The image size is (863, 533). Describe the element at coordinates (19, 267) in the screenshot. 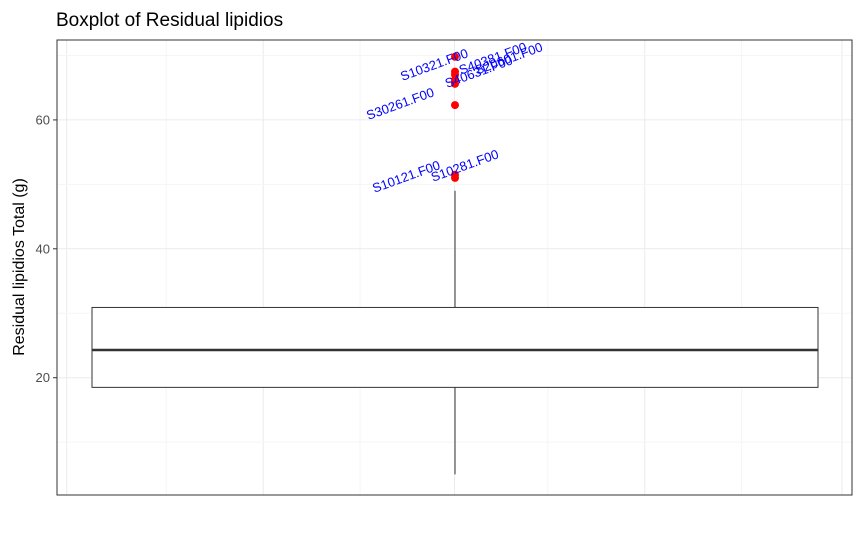

I see `y-axis-label: Residual lipidios Total (g)` at that location.